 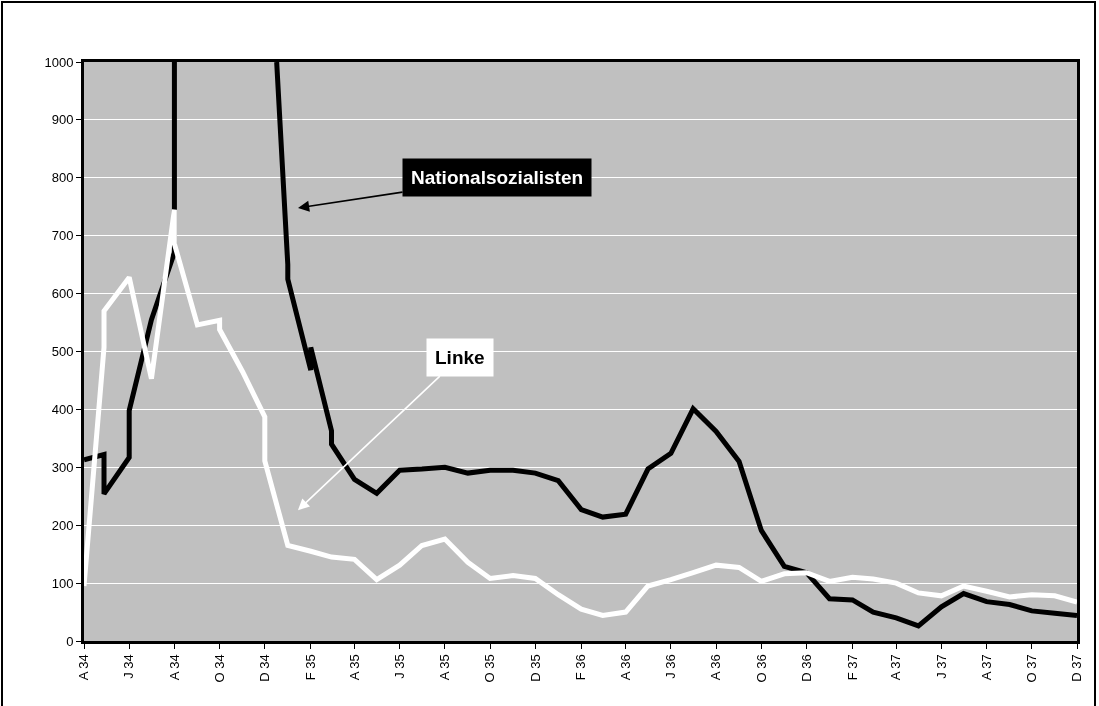 I want to click on y-tick-label: 600, so click(x=62, y=294).